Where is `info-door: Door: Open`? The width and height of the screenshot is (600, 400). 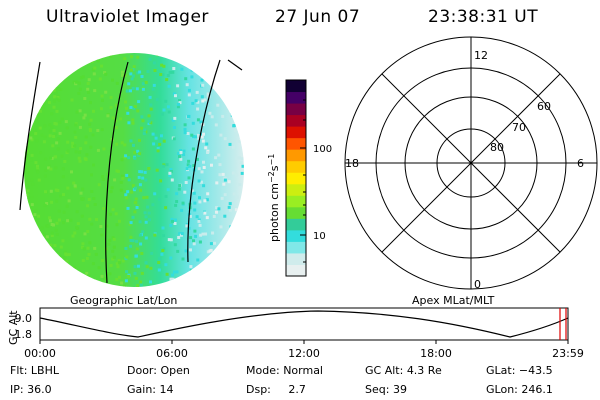 info-door: Door: Open is located at coordinates (158, 370).